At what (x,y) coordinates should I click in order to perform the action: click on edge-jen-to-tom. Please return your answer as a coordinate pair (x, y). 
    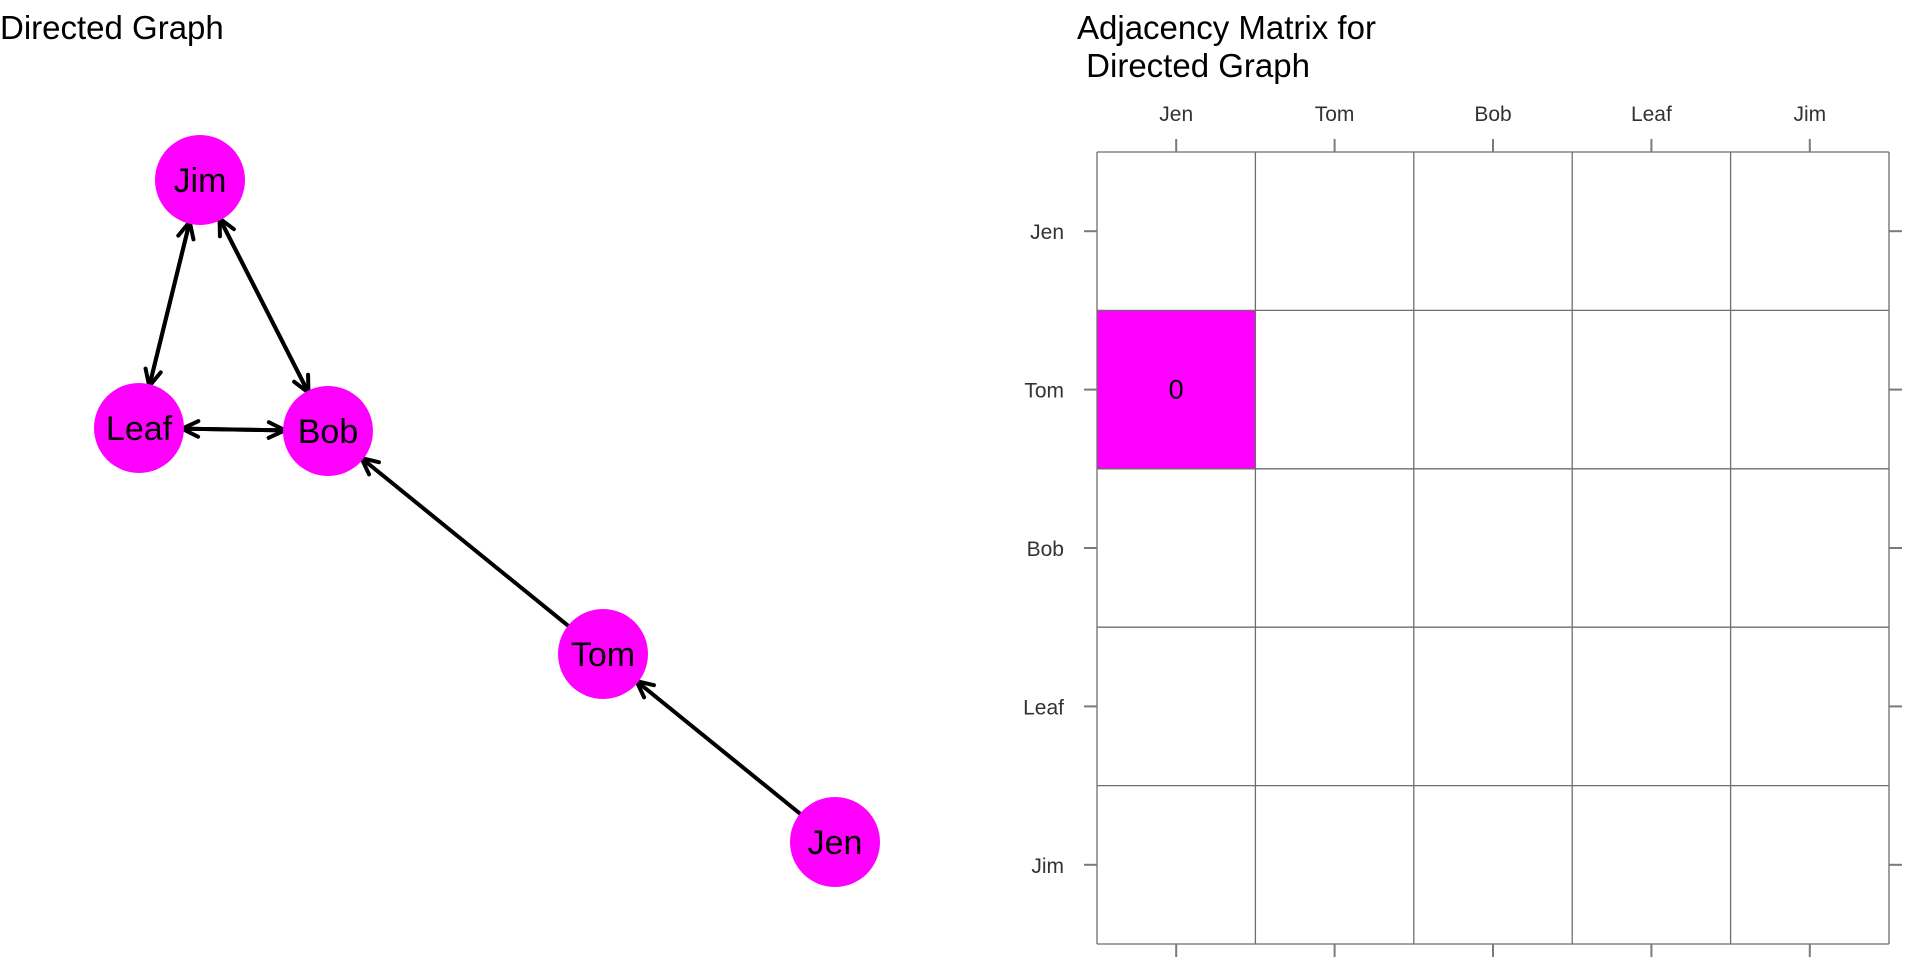
    Looking at the image, I should click on (719, 748).